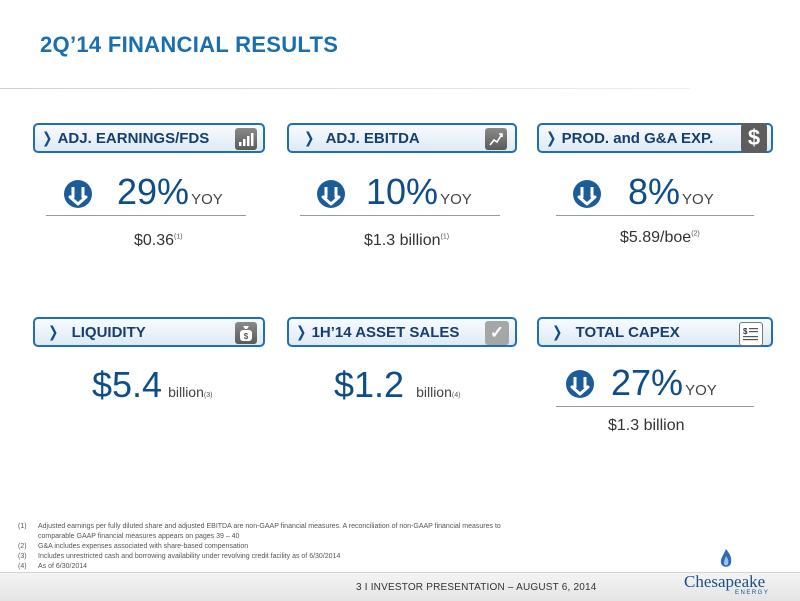 This screenshot has height=601, width=800. I want to click on liquidity-metric: $5.4 billion (3), so click(152, 385).